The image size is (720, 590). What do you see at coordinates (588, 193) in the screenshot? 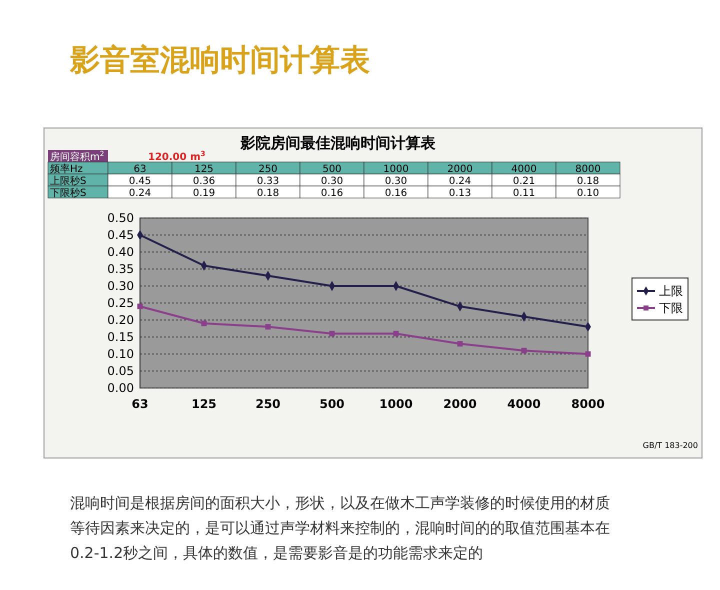
I see `data-label: 0.10` at bounding box center [588, 193].